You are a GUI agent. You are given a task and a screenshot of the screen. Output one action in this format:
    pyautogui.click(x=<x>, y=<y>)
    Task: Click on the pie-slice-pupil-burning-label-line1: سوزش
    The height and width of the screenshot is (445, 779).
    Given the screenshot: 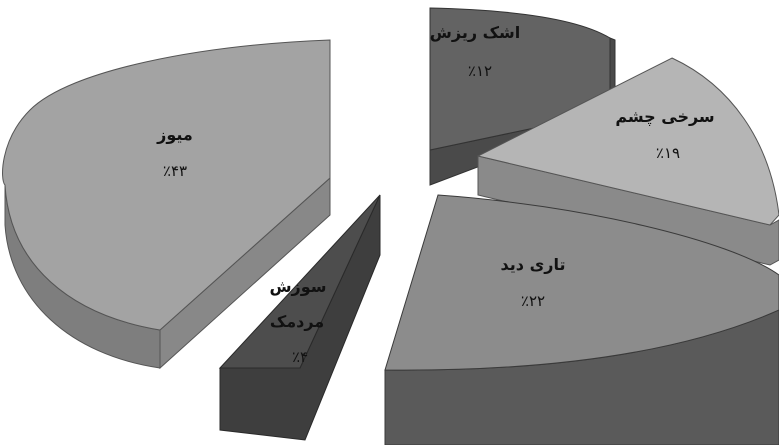 What is the action you would take?
    pyautogui.click(x=297, y=286)
    